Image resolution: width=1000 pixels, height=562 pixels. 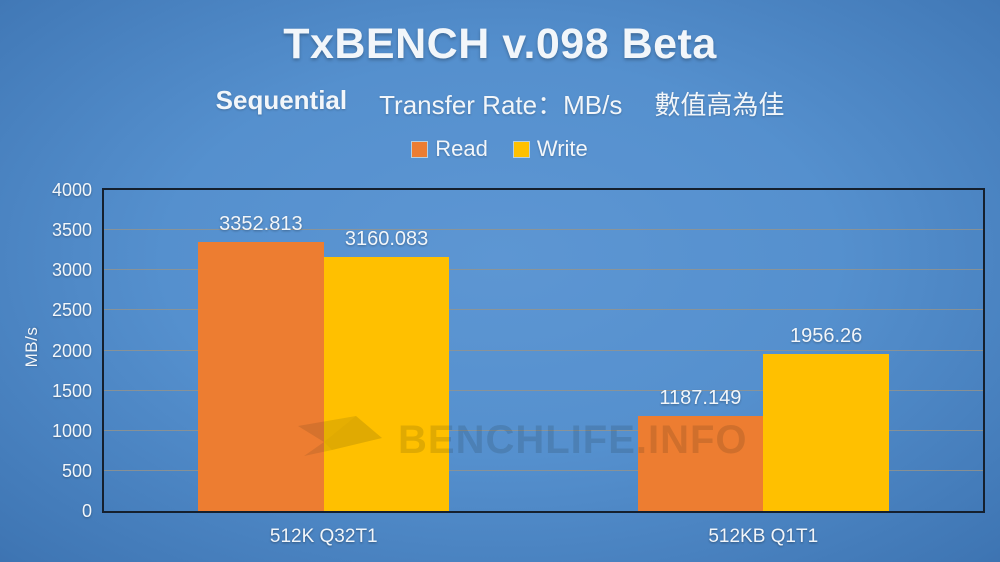 I want to click on subtitle-test-type: Sequential, so click(x=281, y=100).